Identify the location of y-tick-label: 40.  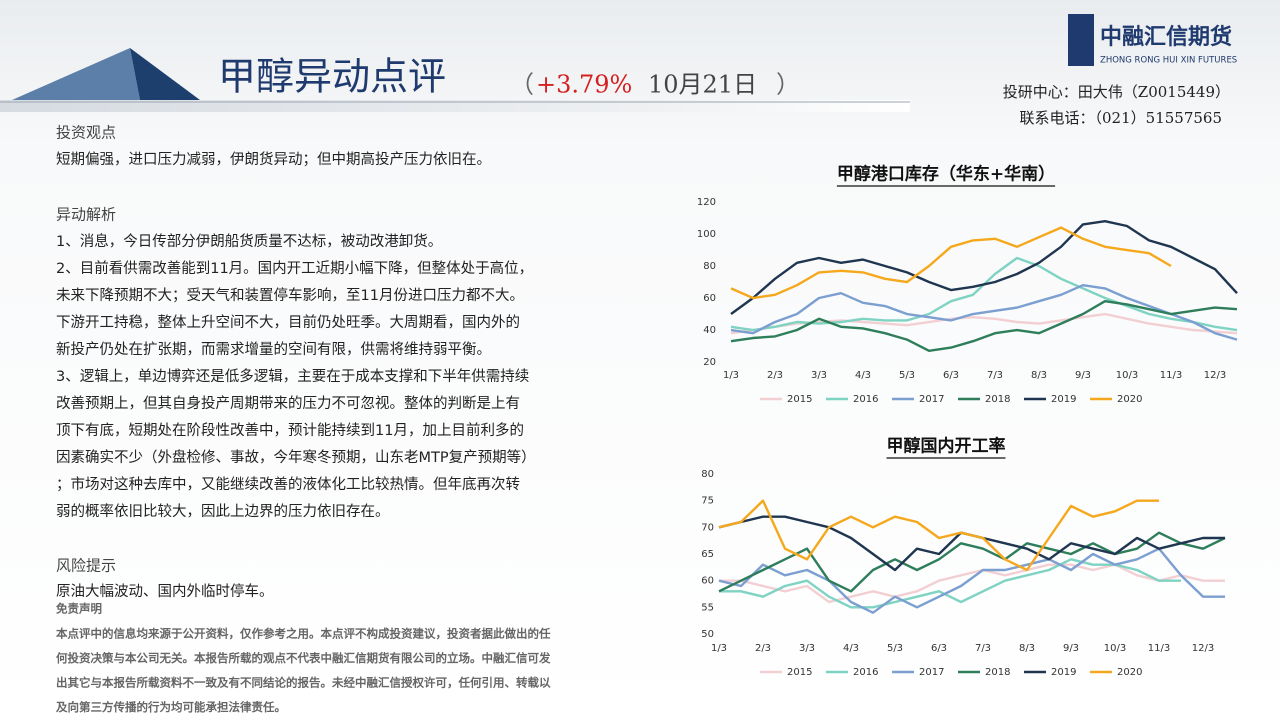
(709, 330).